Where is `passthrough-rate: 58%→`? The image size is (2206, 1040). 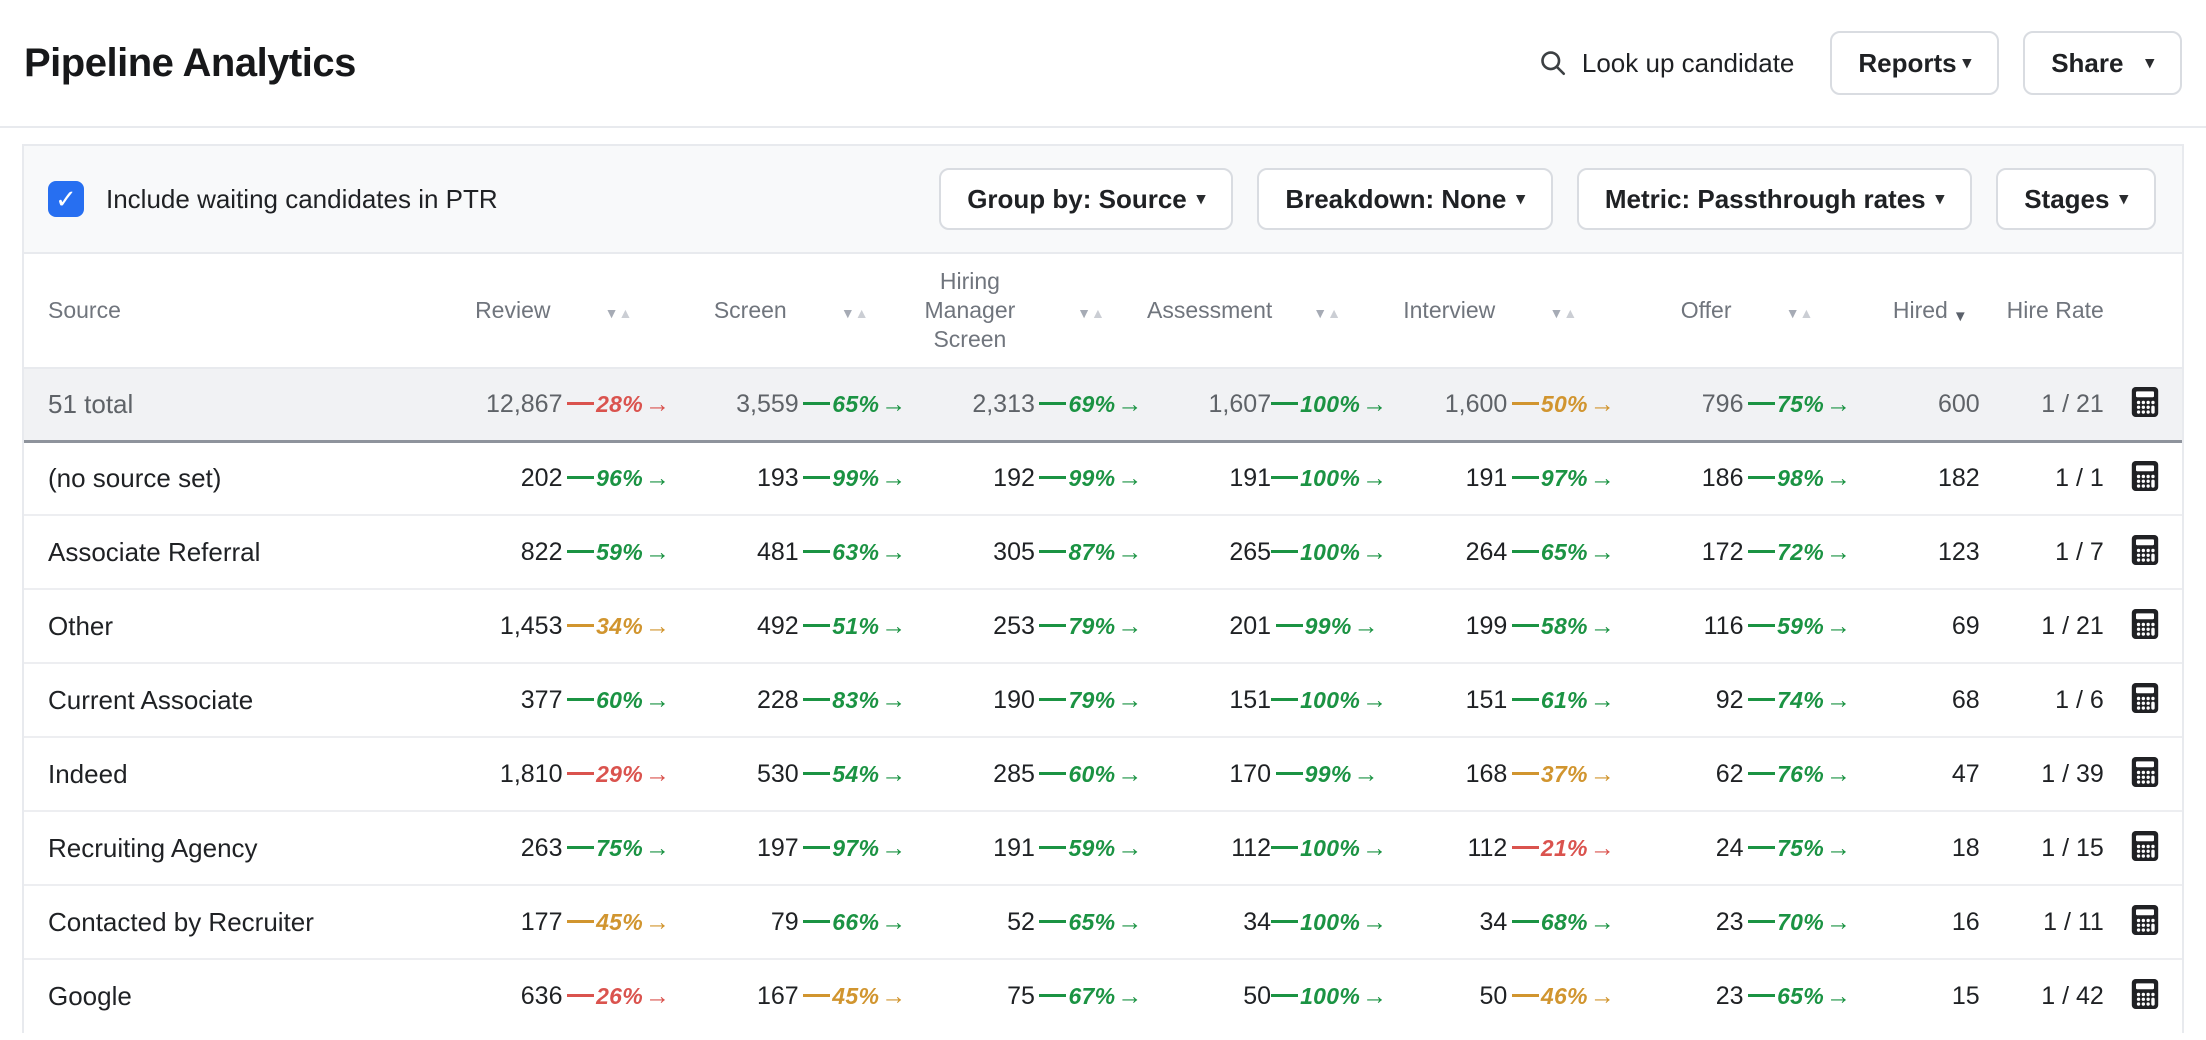
passthrough-rate: 58%→ is located at coordinates (1563, 626).